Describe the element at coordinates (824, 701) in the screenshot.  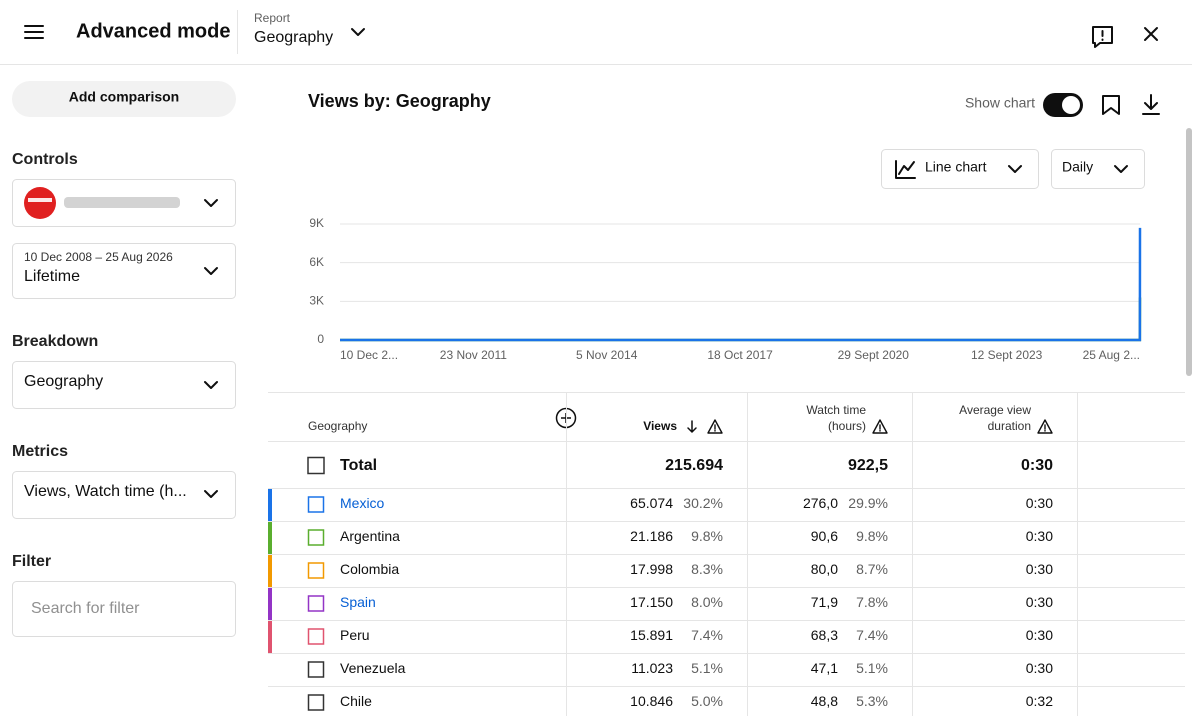
I see `table-cell: 48,8` at that location.